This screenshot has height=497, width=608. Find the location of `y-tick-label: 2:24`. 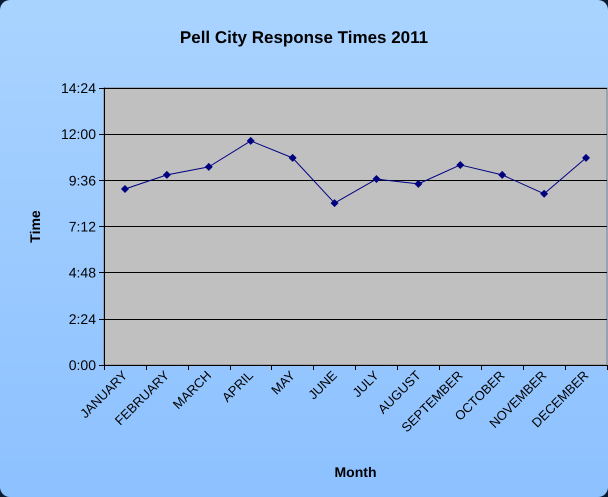

y-tick-label: 2:24 is located at coordinates (82, 318).